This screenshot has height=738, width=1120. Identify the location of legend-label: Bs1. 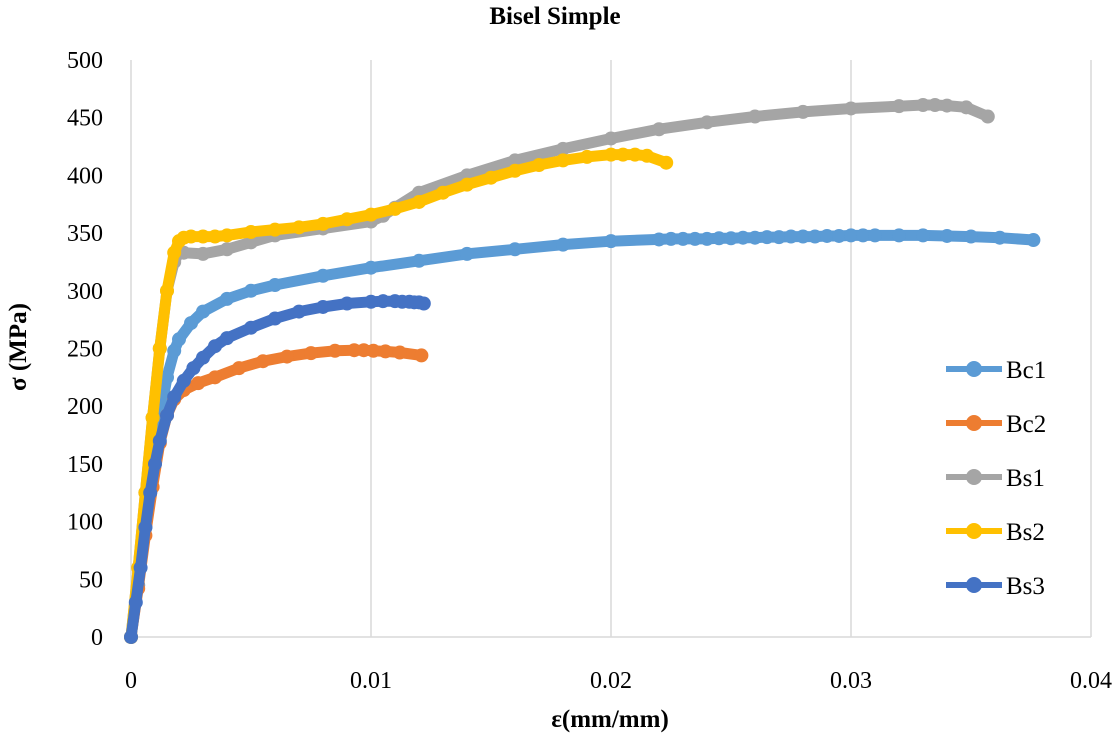
(1025, 478).